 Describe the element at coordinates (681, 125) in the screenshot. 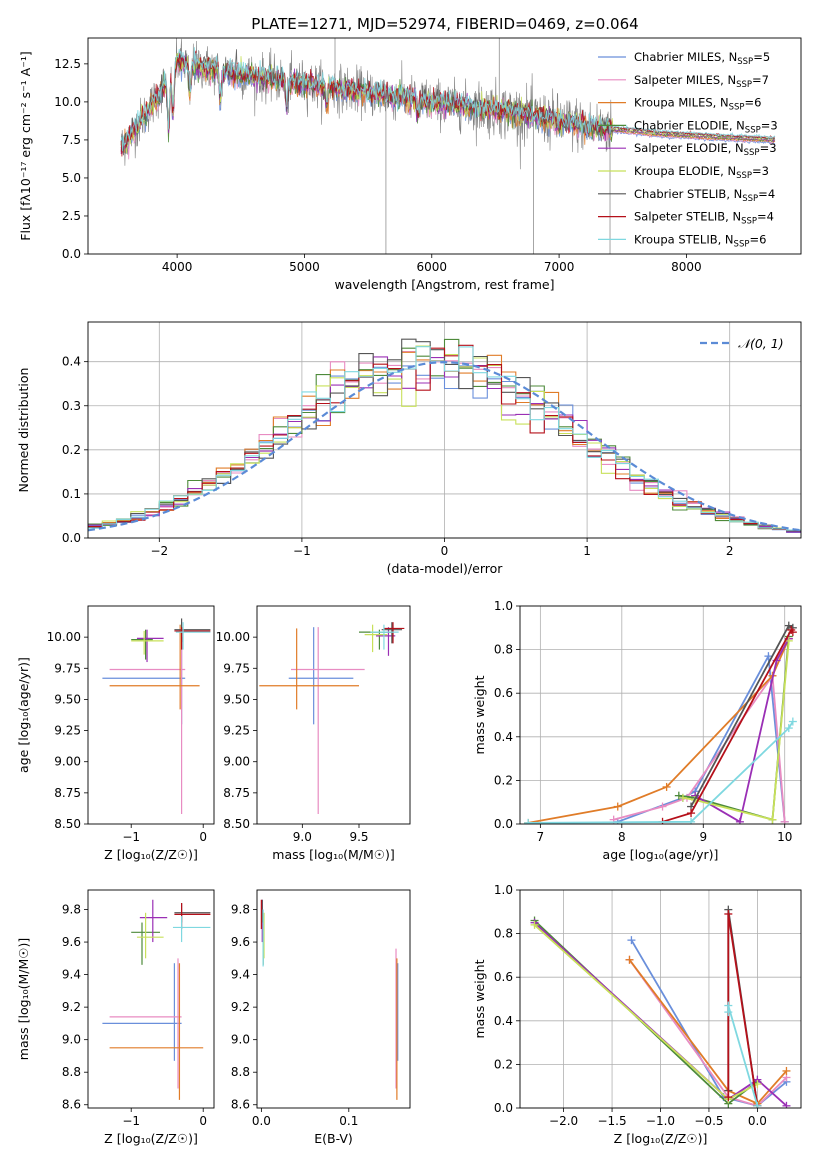

I see `legend-series-name: Chabrier ELODIE` at that location.